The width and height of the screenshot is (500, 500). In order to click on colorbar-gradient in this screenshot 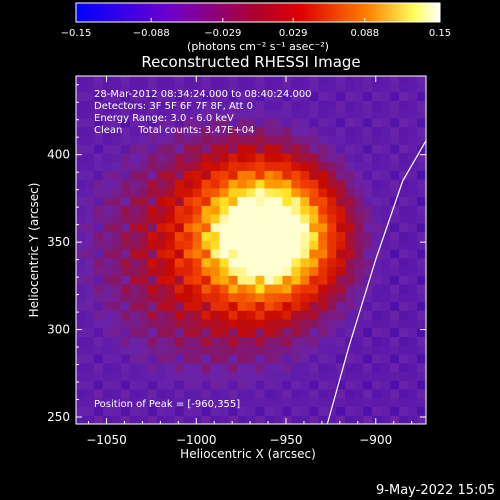, I will do `click(258, 12)`.